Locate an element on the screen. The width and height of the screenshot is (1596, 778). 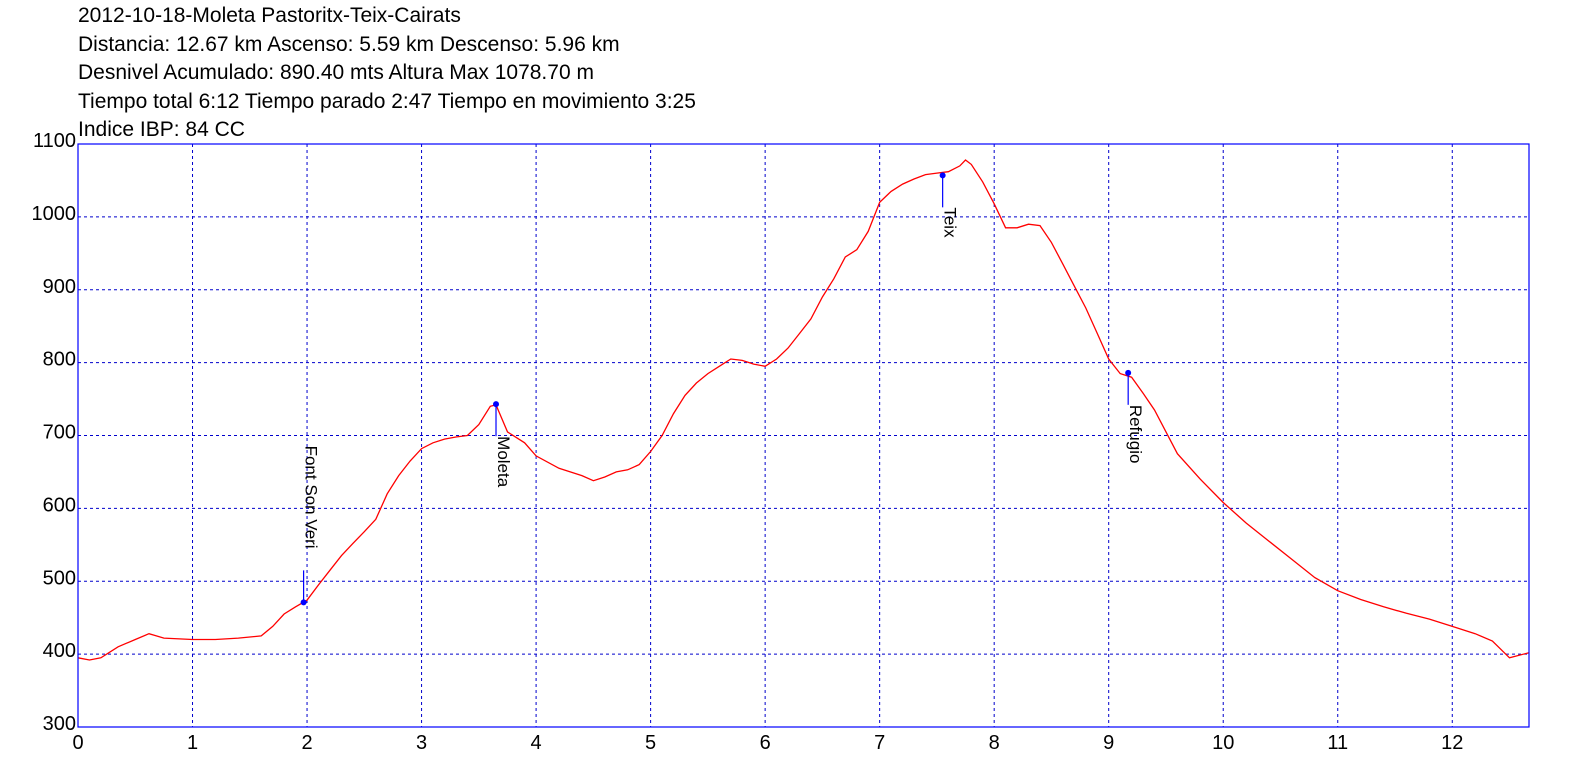
y-tick-label: 1100 is located at coordinates (54, 141).